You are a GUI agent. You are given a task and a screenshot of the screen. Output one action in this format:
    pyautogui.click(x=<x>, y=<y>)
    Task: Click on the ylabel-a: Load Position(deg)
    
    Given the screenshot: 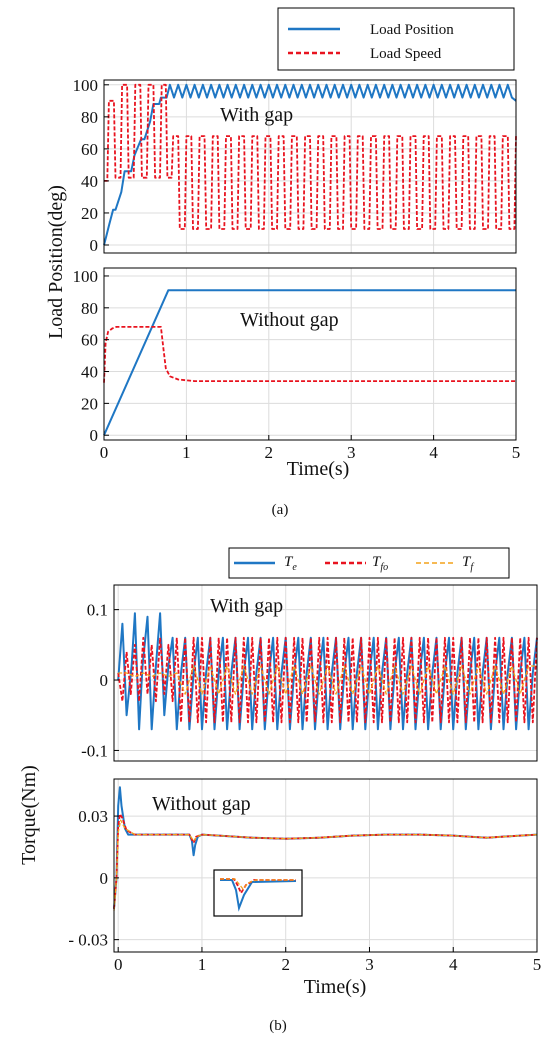 What is the action you would take?
    pyautogui.click(x=56, y=262)
    